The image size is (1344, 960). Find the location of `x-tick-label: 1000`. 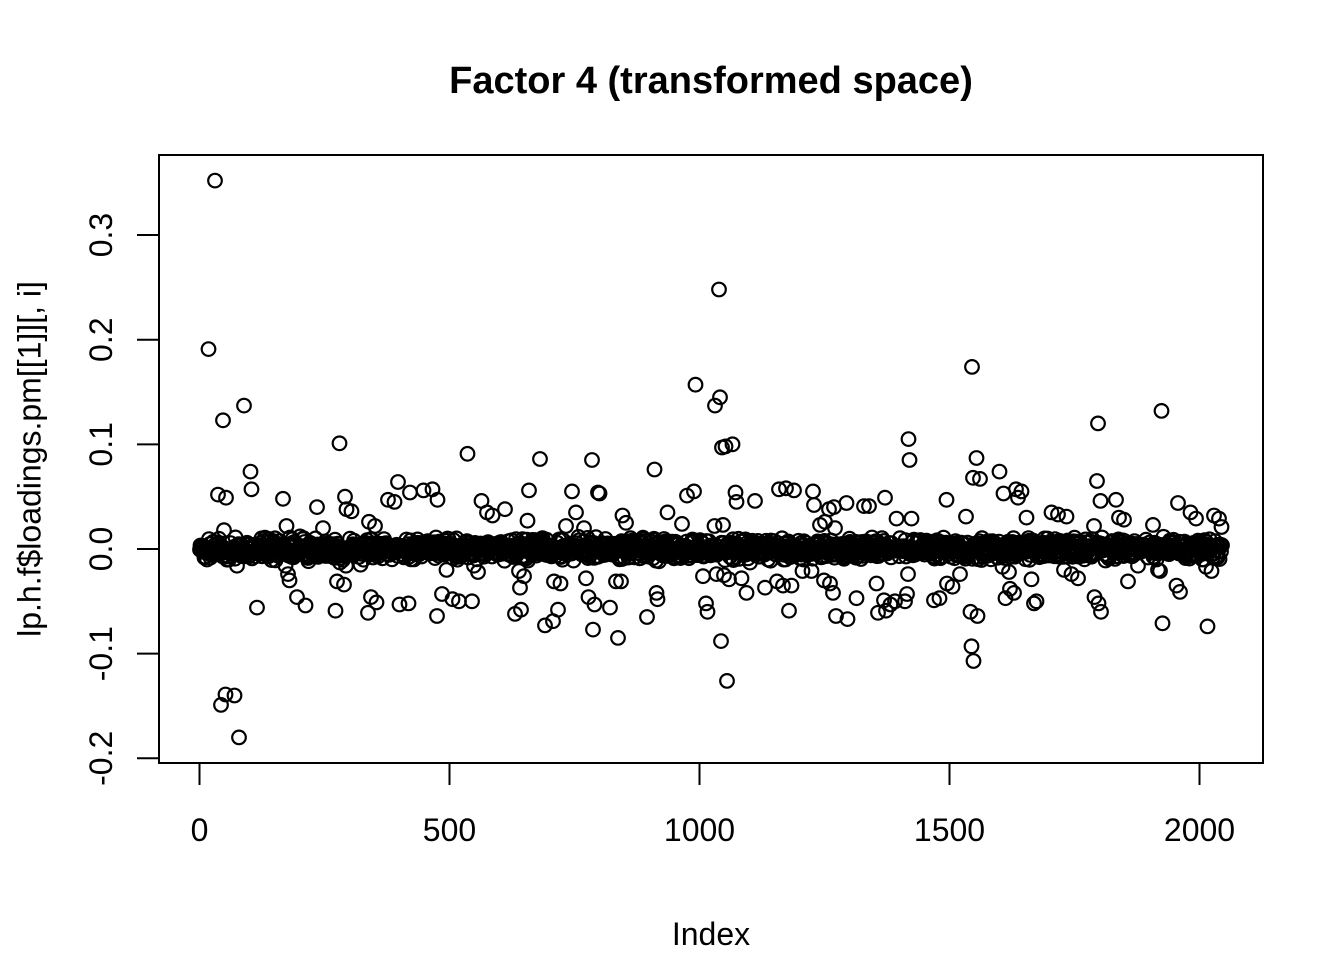

x-tick-label: 1000 is located at coordinates (699, 830).